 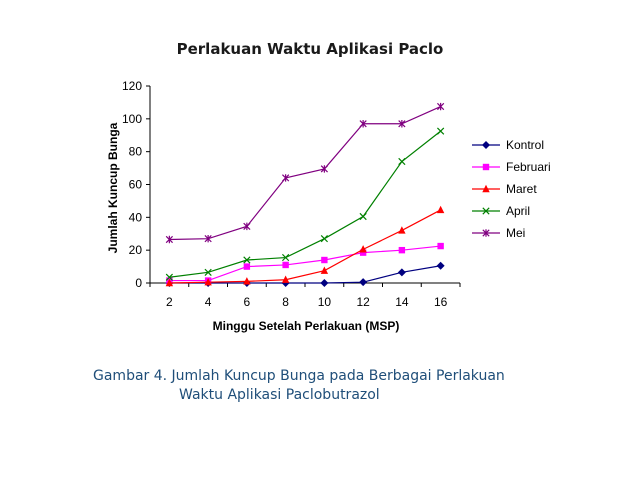 What do you see at coordinates (305, 274) in the screenshot?
I see `series-line-kontrol` at bounding box center [305, 274].